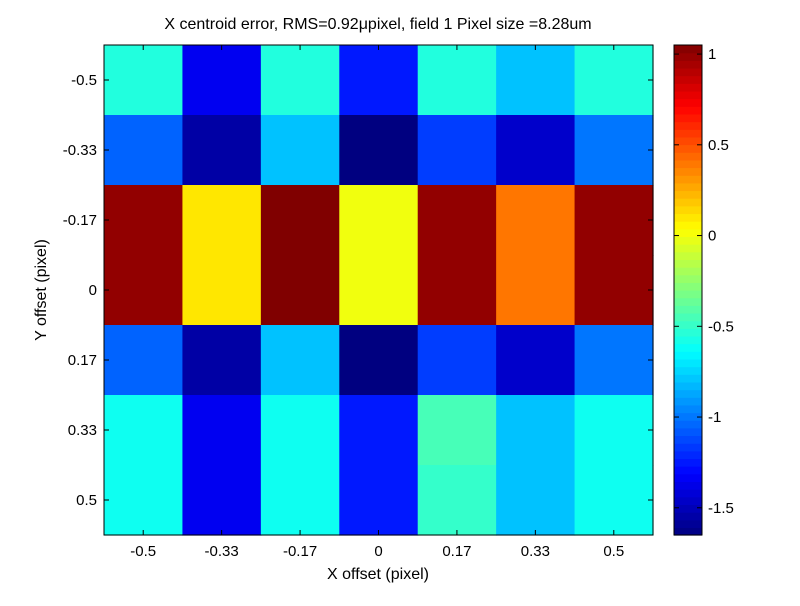 The width and height of the screenshot is (800, 606). What do you see at coordinates (80, 220) in the screenshot?
I see `y-tick-label: -0.17` at bounding box center [80, 220].